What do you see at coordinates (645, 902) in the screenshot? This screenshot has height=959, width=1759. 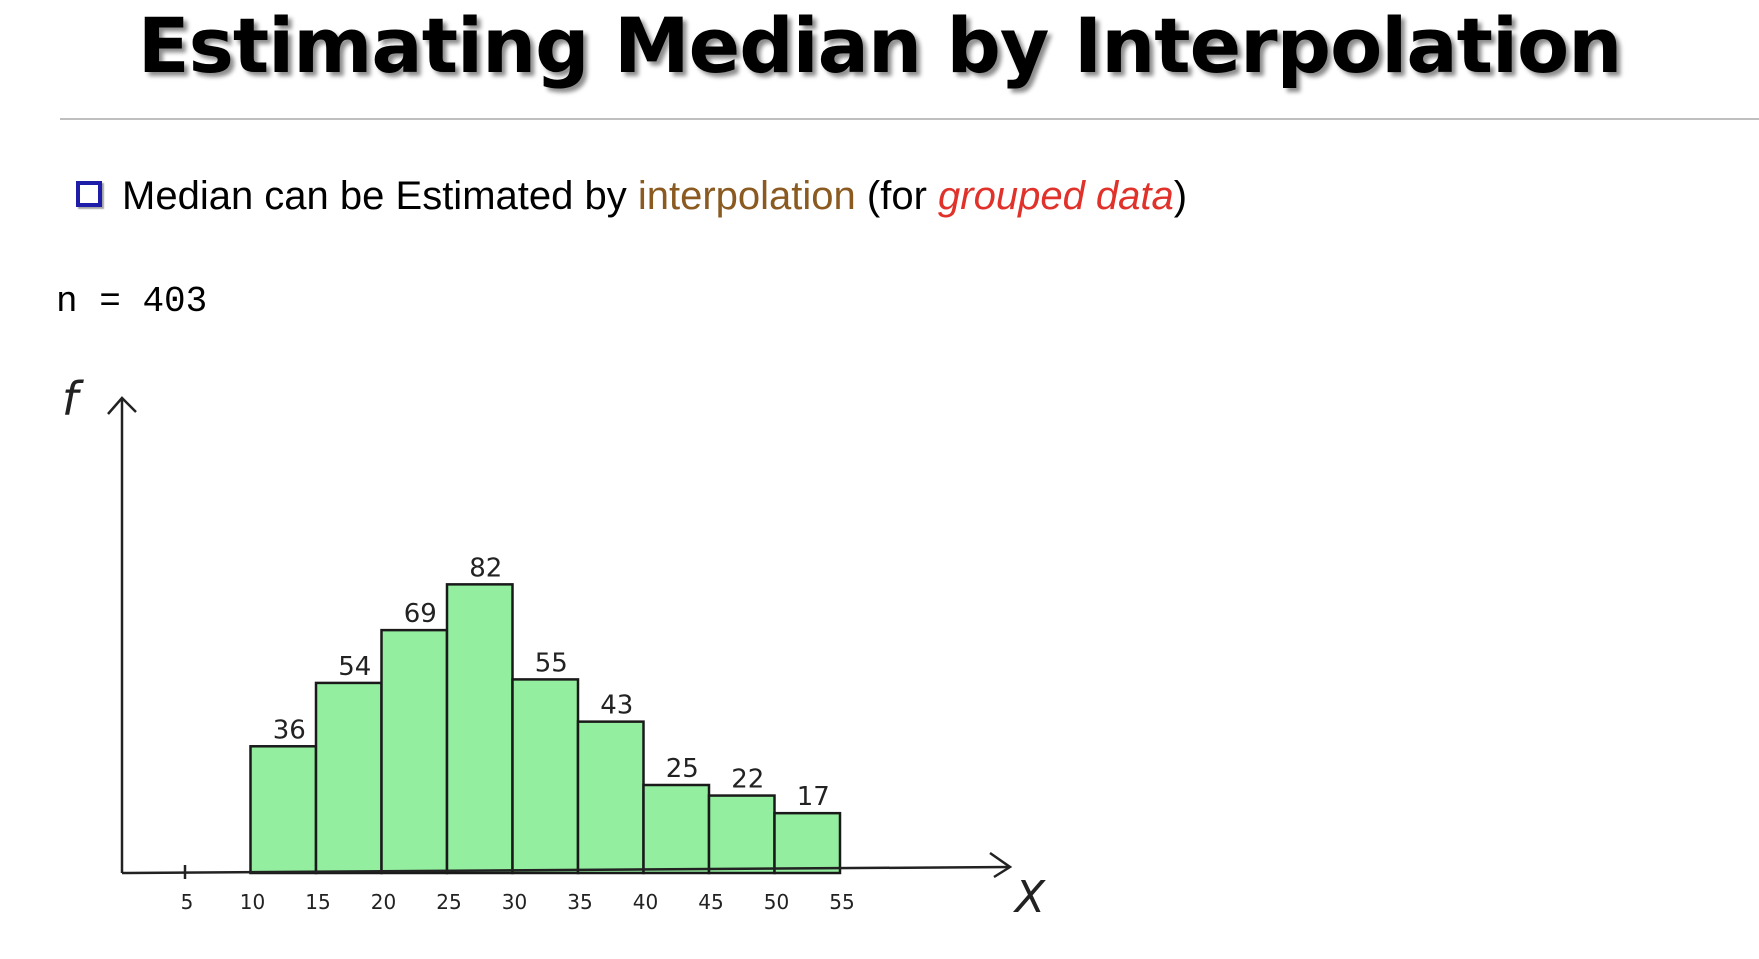 I see `x-tick-label: 40` at bounding box center [645, 902].